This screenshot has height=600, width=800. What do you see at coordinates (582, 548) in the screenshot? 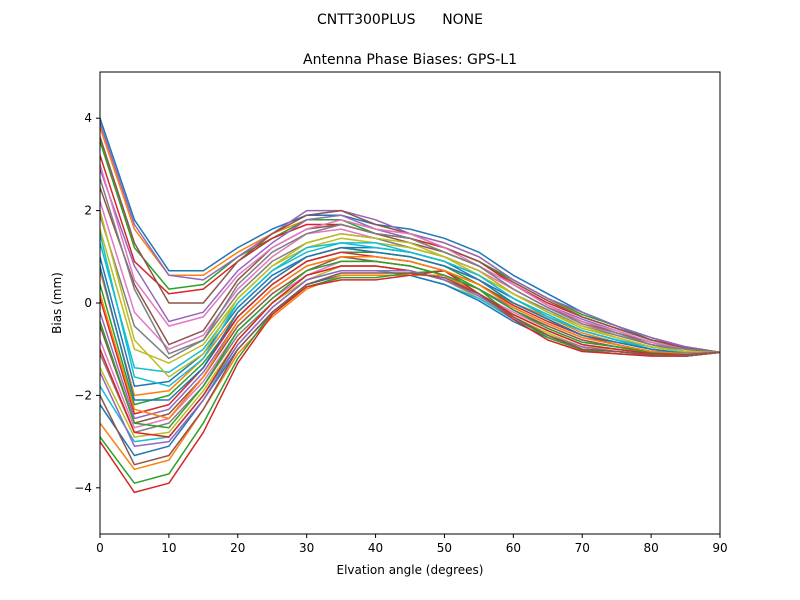
I see `x-tick-label: 70` at bounding box center [582, 548].